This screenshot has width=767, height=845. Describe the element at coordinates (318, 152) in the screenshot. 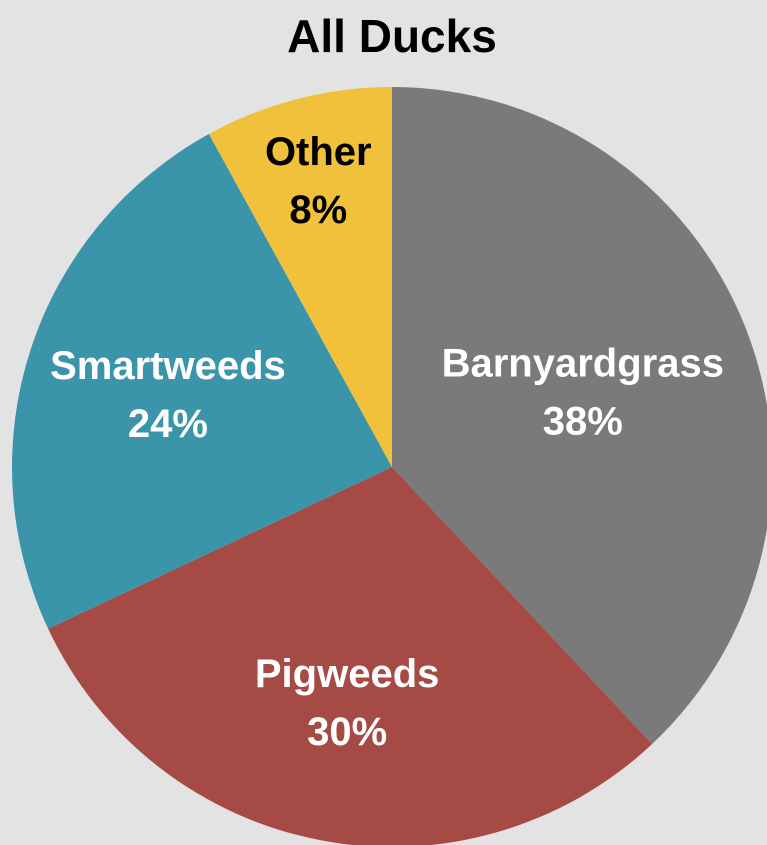

I see `slice-label-other: Other` at that location.